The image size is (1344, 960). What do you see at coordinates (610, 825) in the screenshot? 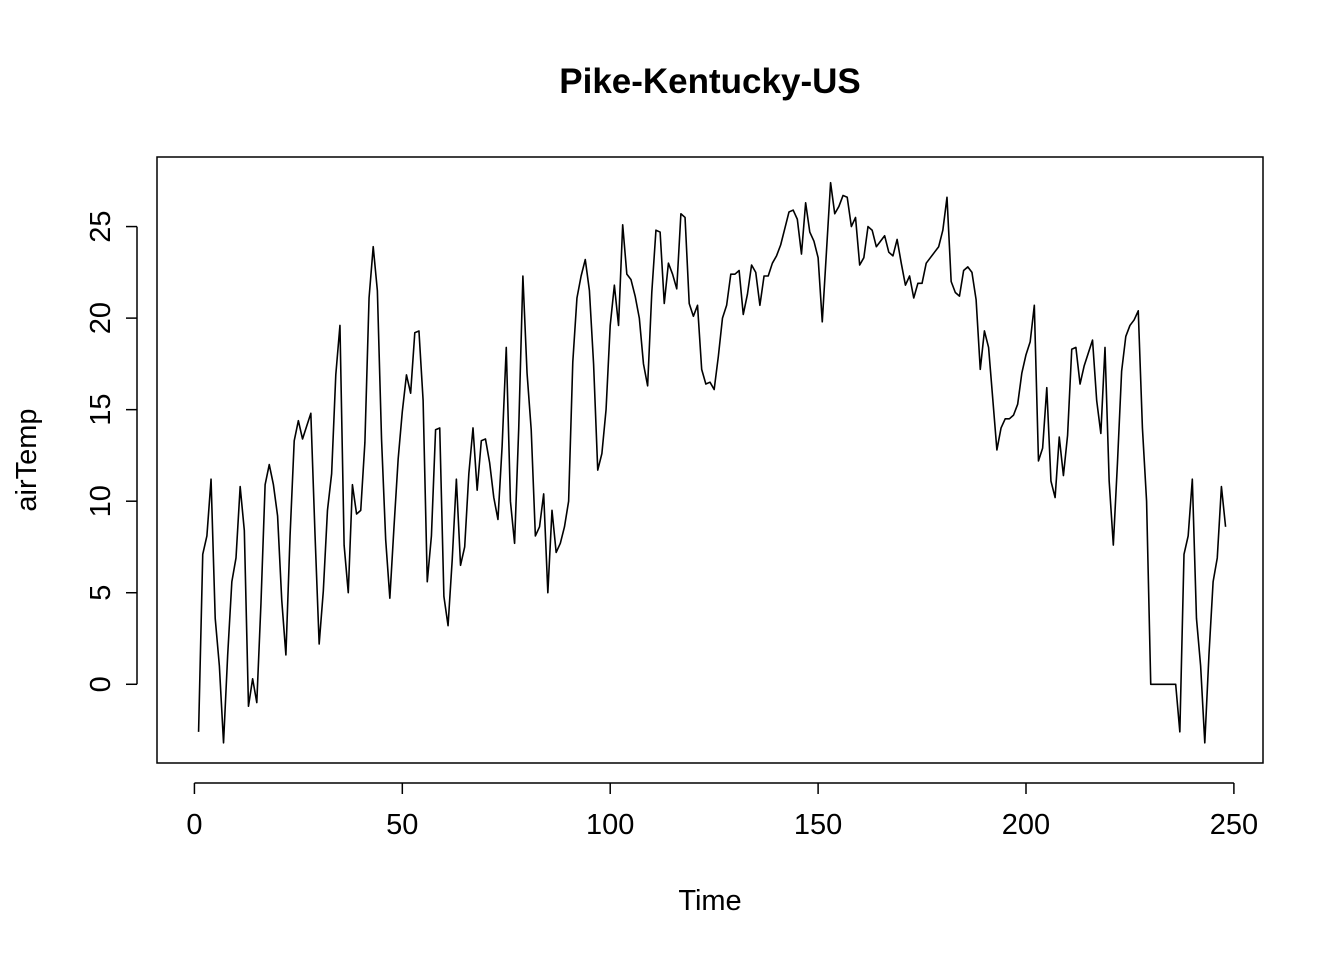
I see `x-tick-label: 100` at bounding box center [610, 825].